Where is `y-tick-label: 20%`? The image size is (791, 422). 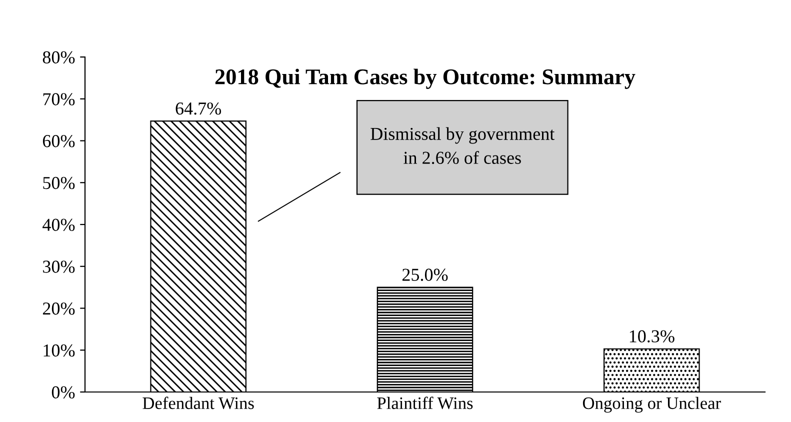 y-tick-label: 20% is located at coordinates (58, 308).